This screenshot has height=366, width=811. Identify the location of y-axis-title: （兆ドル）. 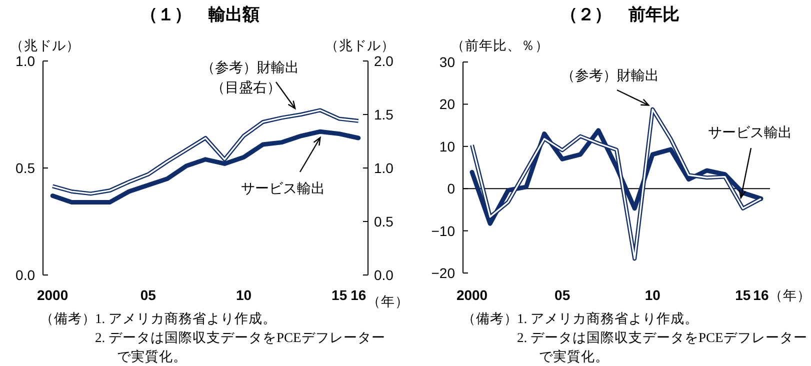
(45, 45).